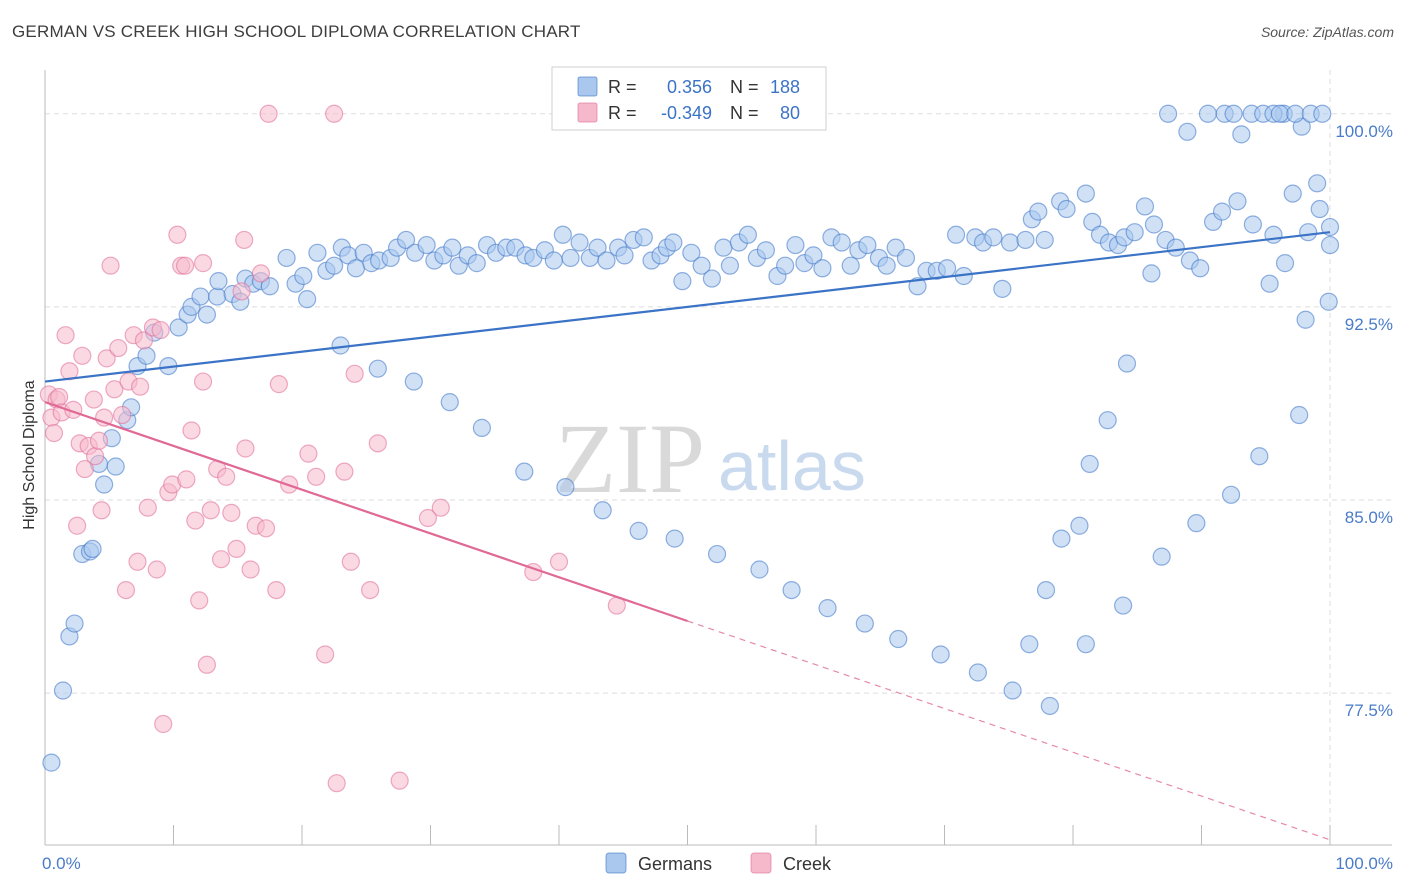 The image size is (1406, 892). I want to click on legend-box, so click(689, 98).